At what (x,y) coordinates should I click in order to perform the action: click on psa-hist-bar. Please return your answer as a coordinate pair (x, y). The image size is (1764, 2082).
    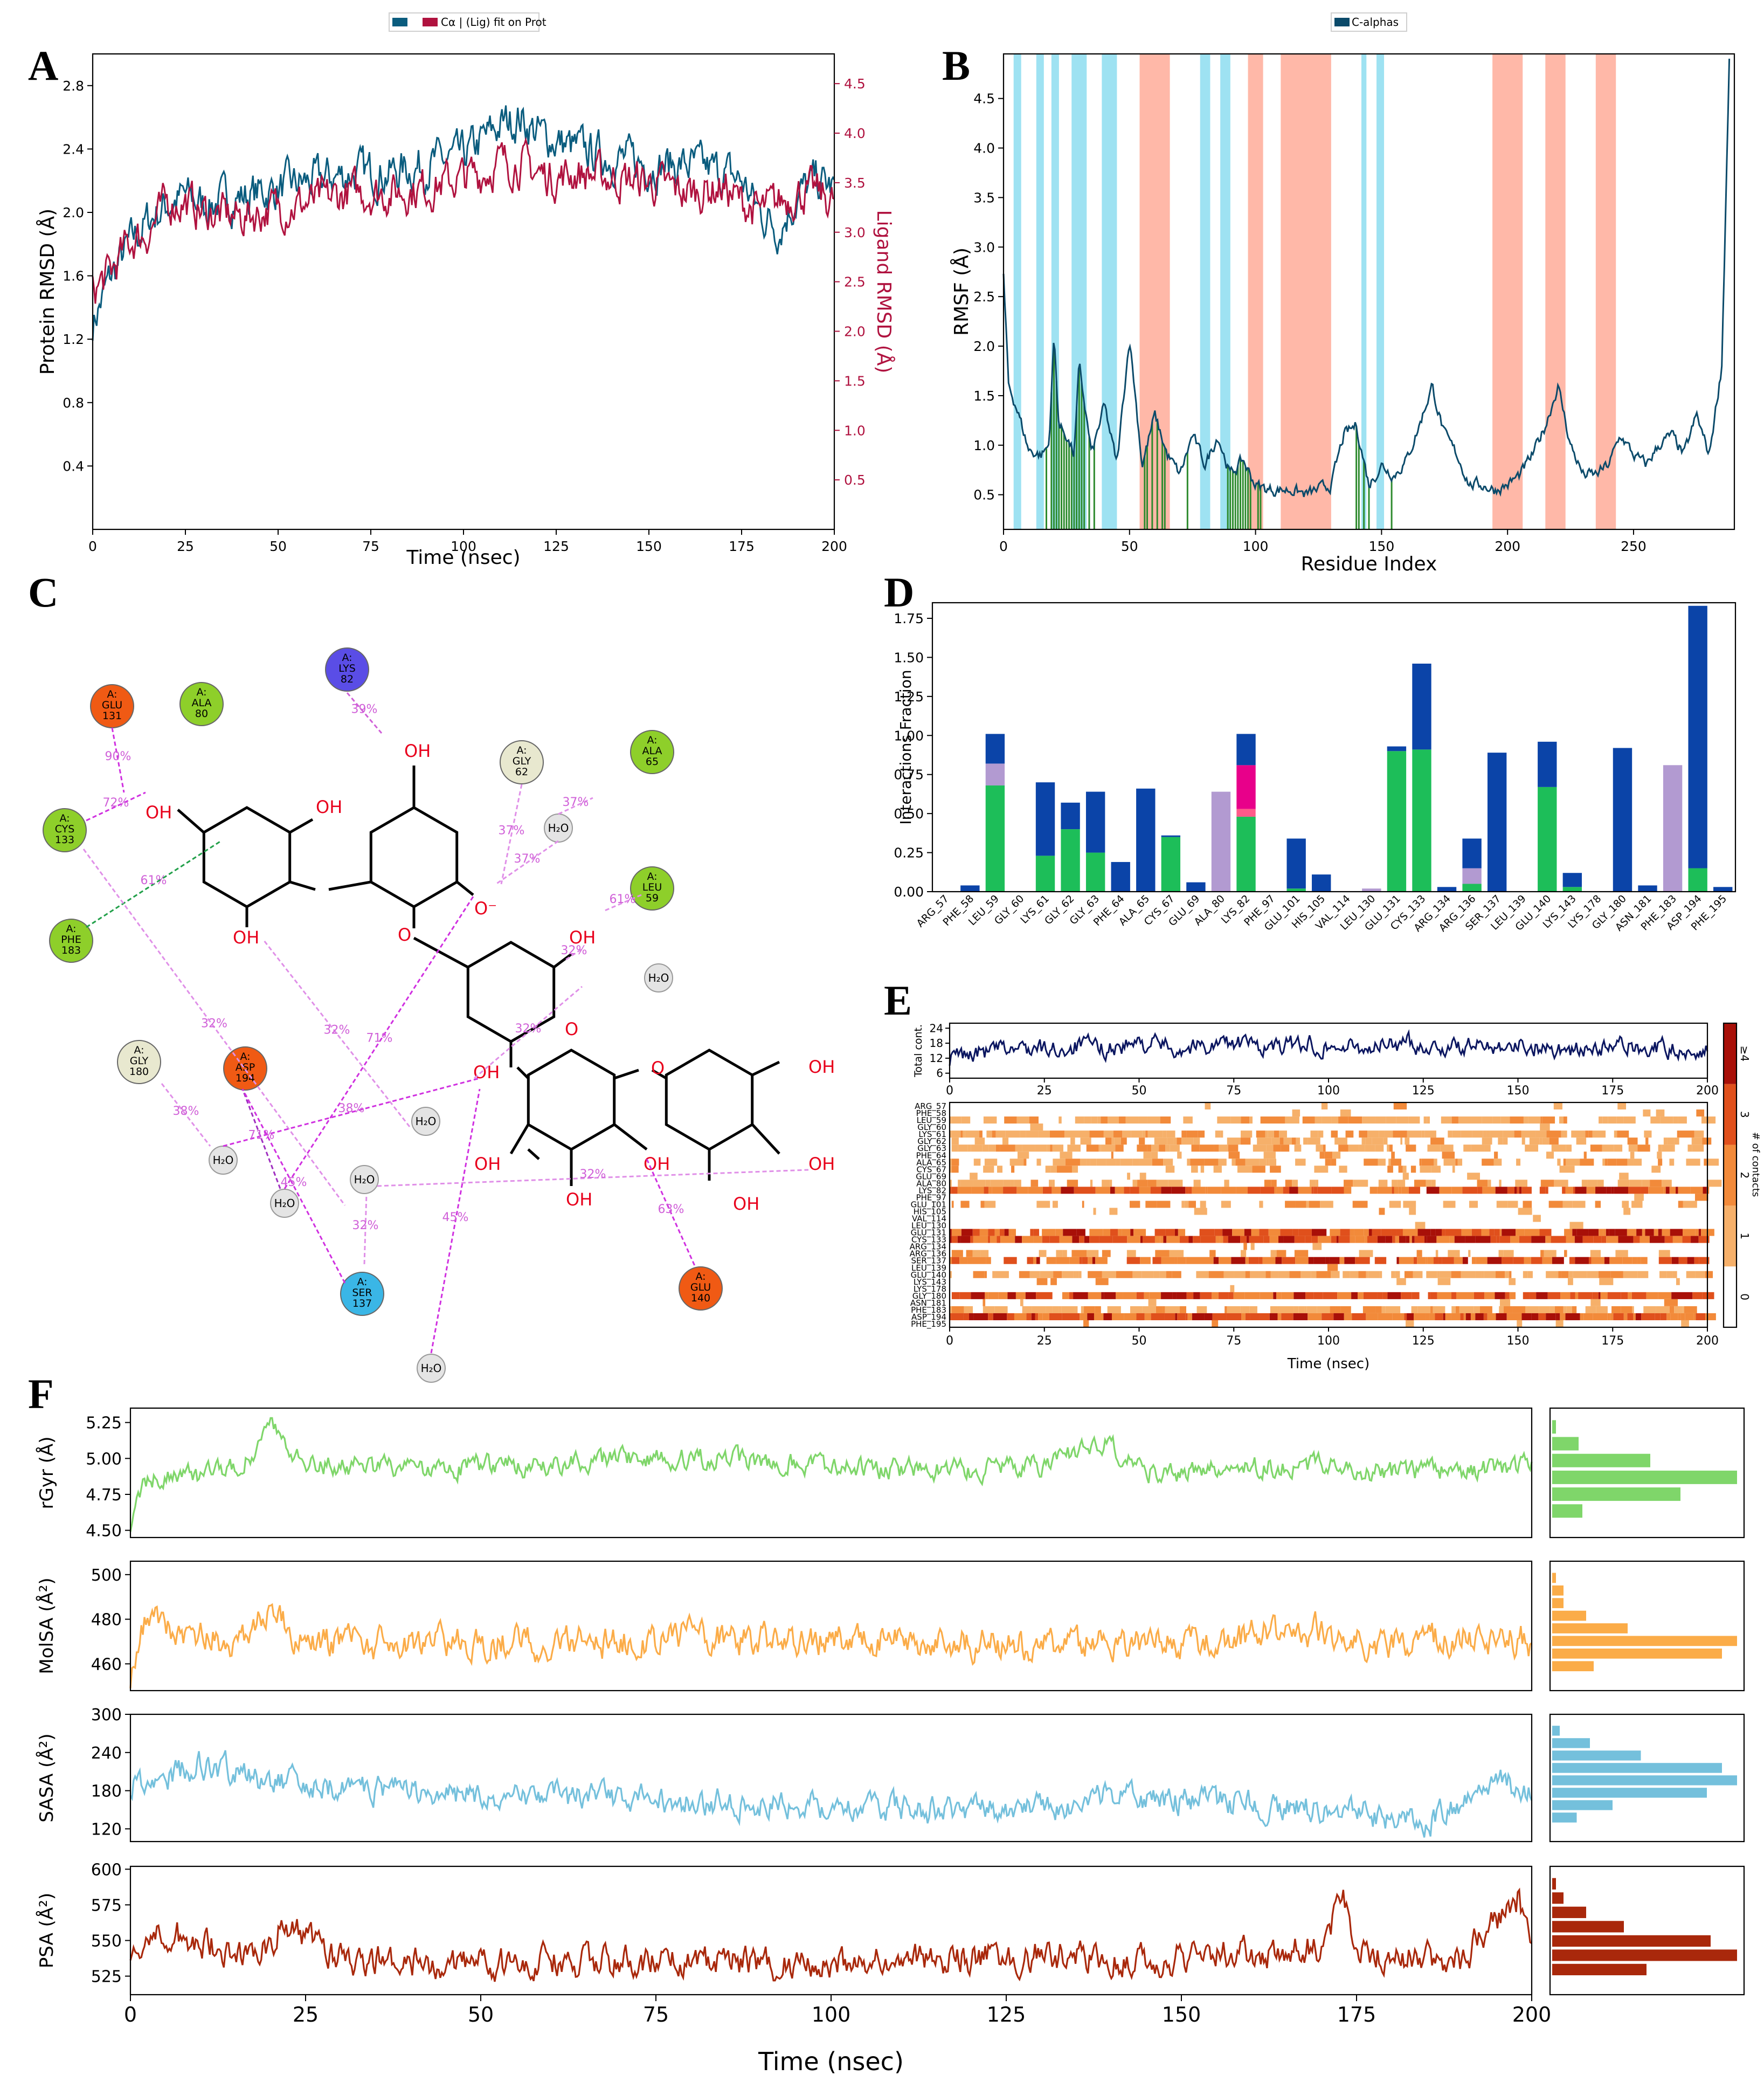
    Looking at the image, I should click on (1599, 1969).